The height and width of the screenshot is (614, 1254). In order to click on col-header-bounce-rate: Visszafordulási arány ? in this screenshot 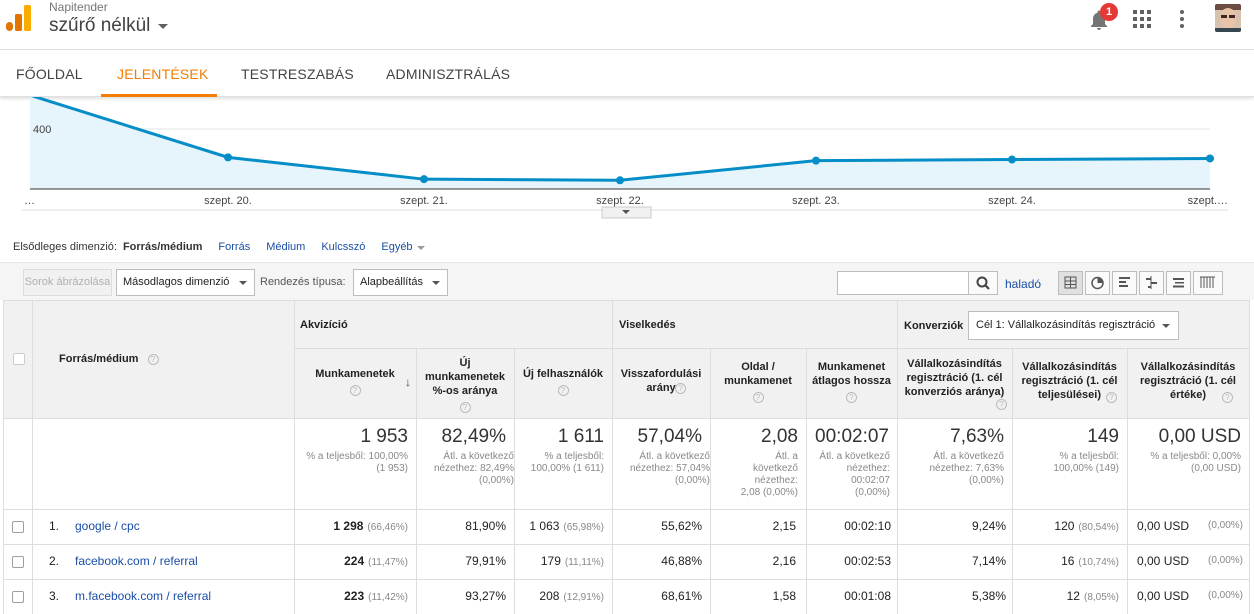, I will do `click(661, 383)`.